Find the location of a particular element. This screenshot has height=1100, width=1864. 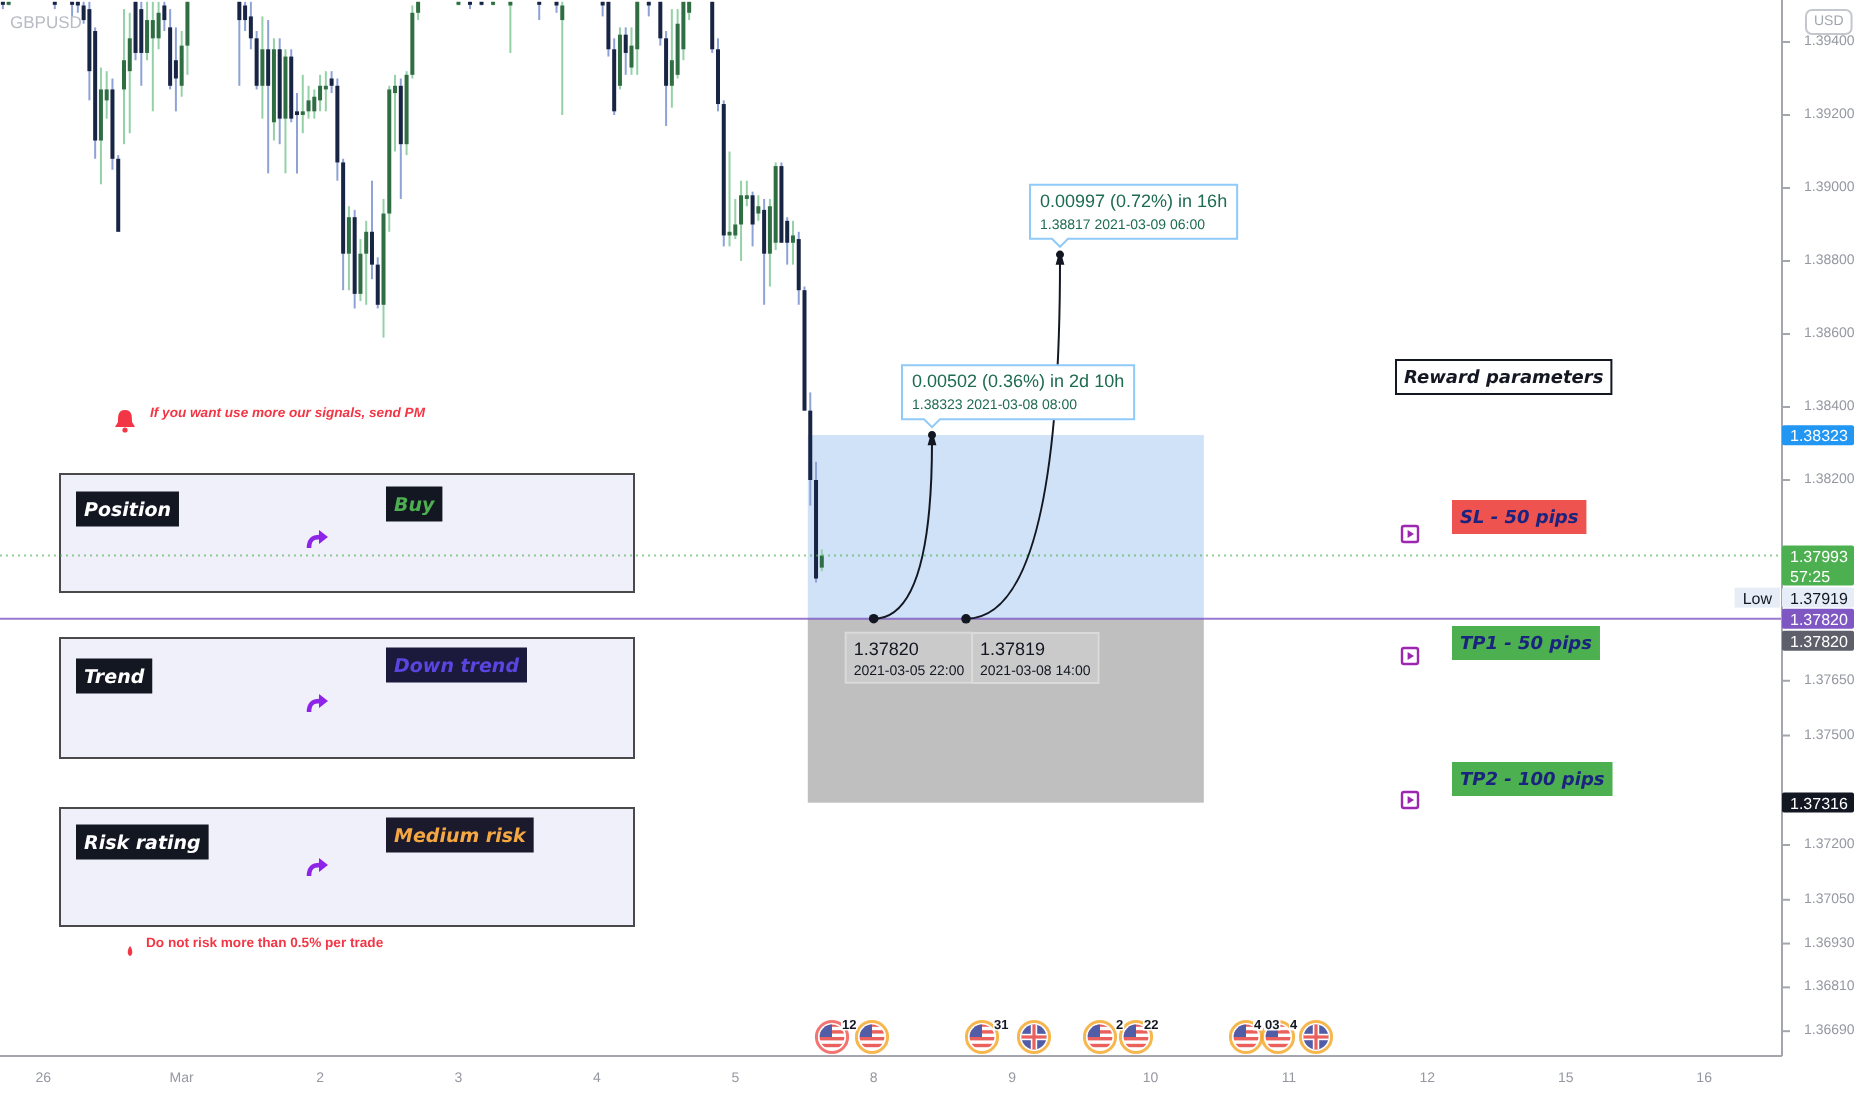

text: 1.37820 is located at coordinates (1819, 641).